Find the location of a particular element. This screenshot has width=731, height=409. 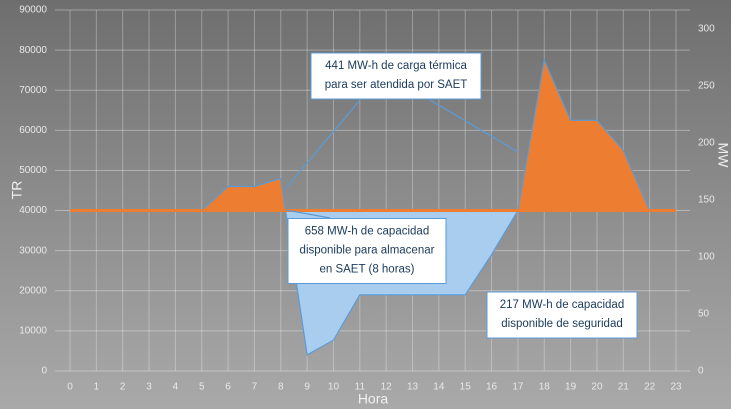

x-tick-label: 1 is located at coordinates (97, 387).